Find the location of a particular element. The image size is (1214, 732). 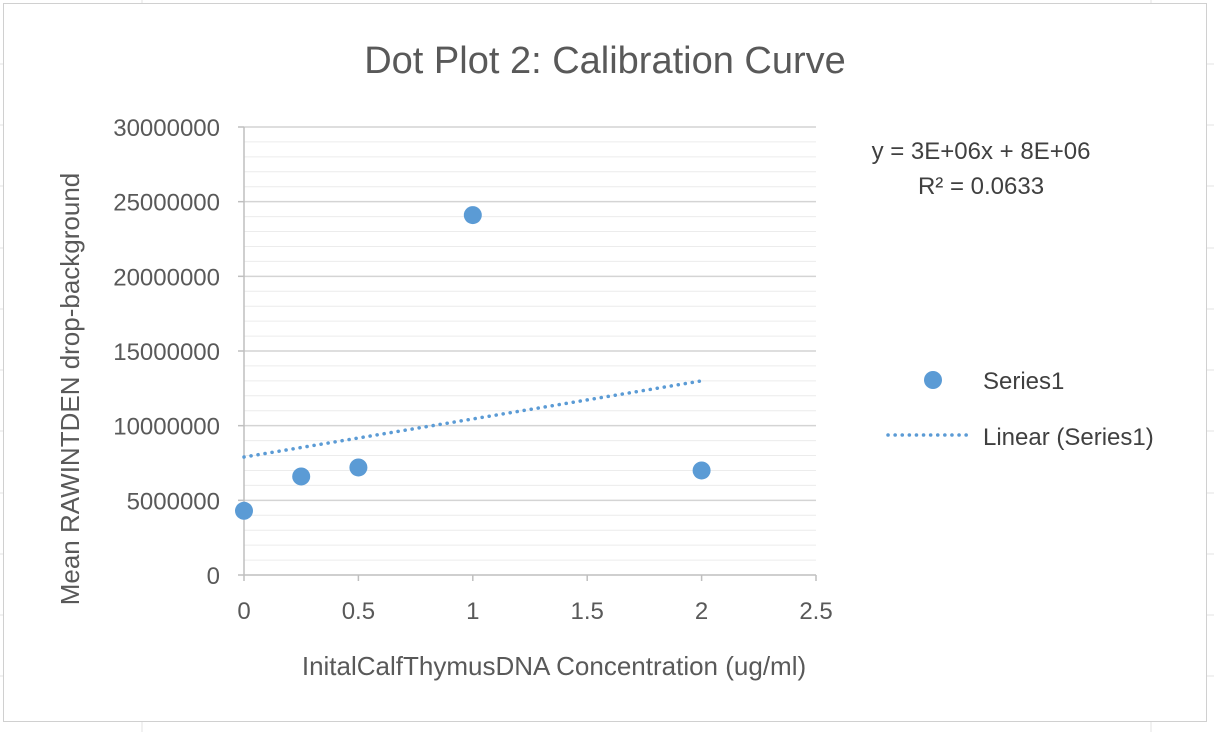

y-tick-label: 5000000 is located at coordinates (173, 501).